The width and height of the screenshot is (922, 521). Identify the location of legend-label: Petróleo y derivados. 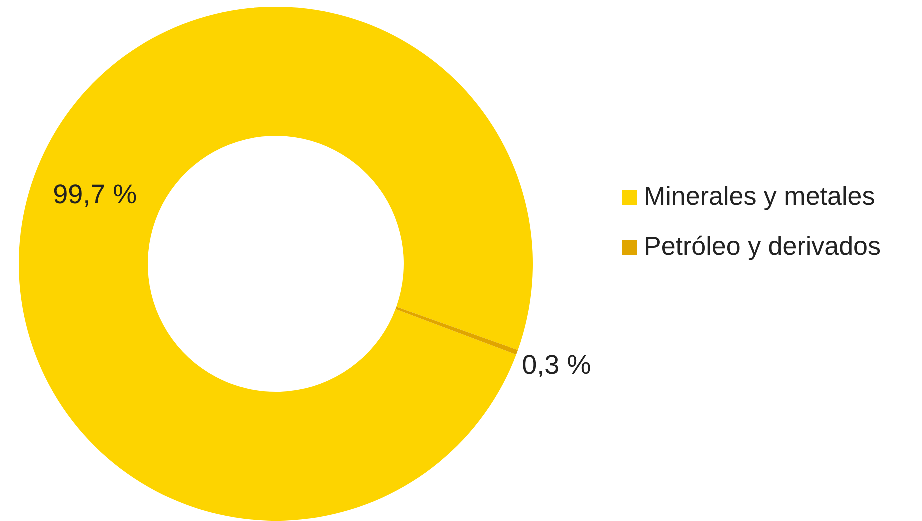
(763, 245).